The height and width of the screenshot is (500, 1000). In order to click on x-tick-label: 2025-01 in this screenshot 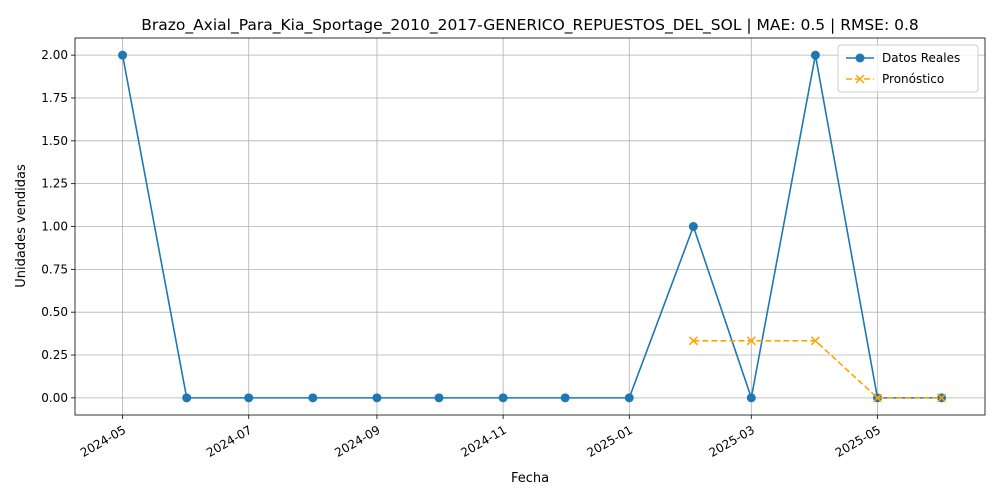, I will do `click(610, 441)`.